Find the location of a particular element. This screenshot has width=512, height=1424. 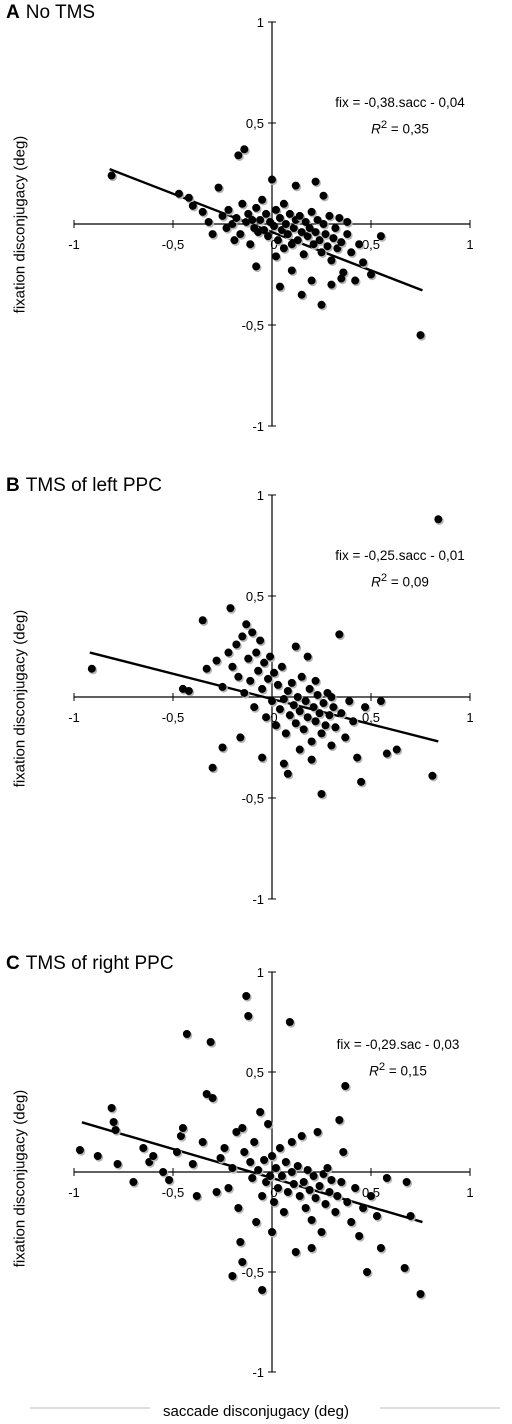

panel-b-x-tick-label: 0,5 is located at coordinates (371, 717).